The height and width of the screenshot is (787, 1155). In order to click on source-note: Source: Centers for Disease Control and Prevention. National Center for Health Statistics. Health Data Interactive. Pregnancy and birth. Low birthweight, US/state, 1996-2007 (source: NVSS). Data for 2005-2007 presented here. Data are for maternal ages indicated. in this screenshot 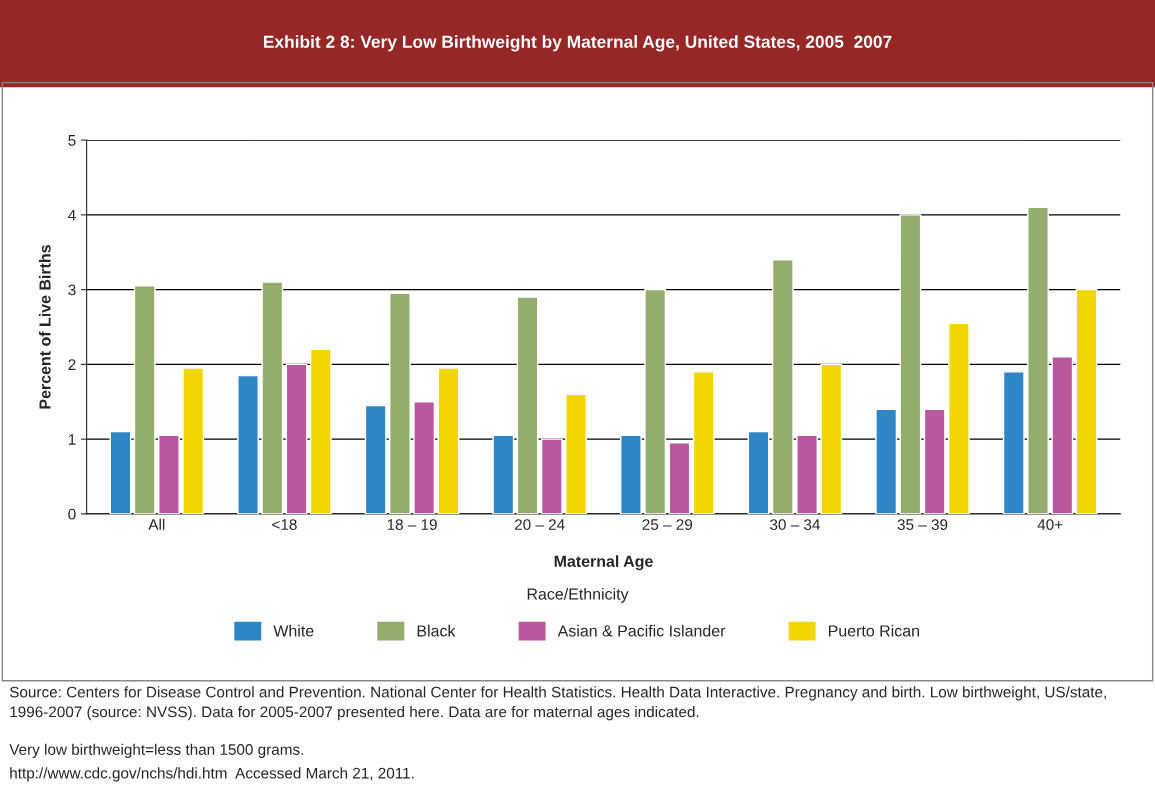, I will do `click(557, 703)`.